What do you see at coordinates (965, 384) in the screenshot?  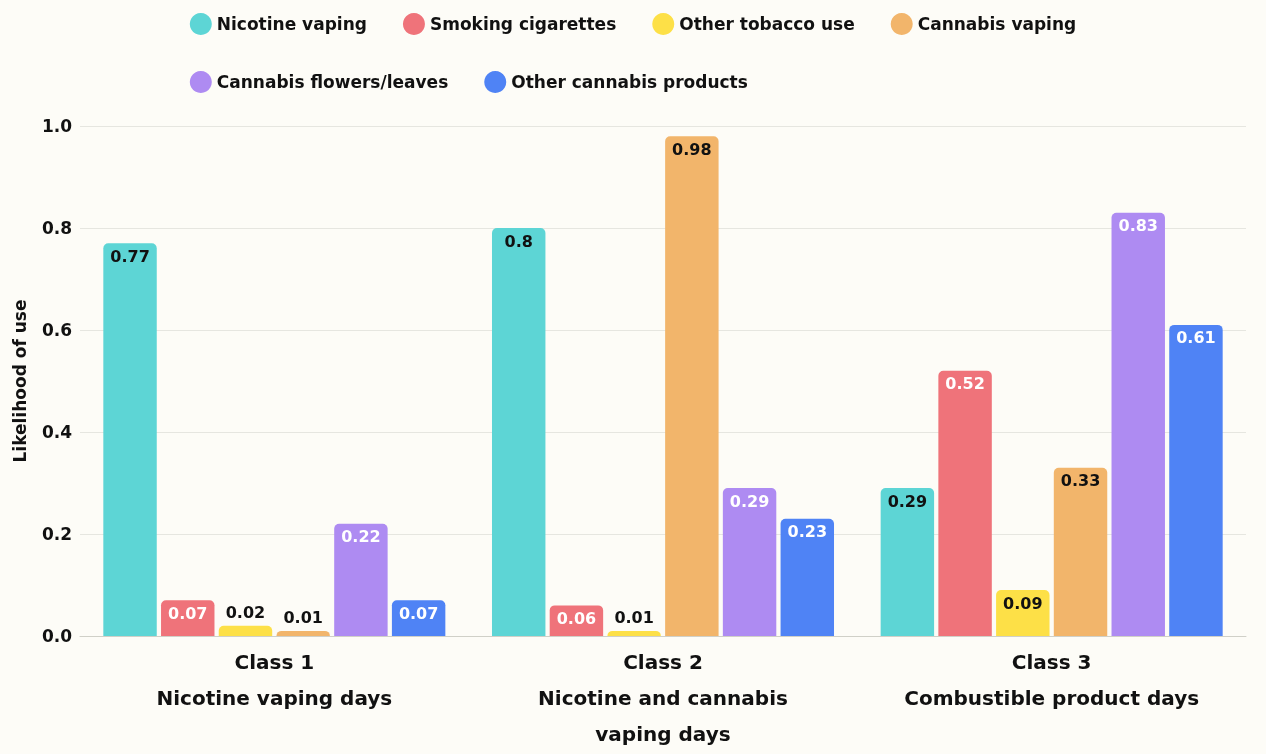 I see `data-label: 0.52` at bounding box center [965, 384].